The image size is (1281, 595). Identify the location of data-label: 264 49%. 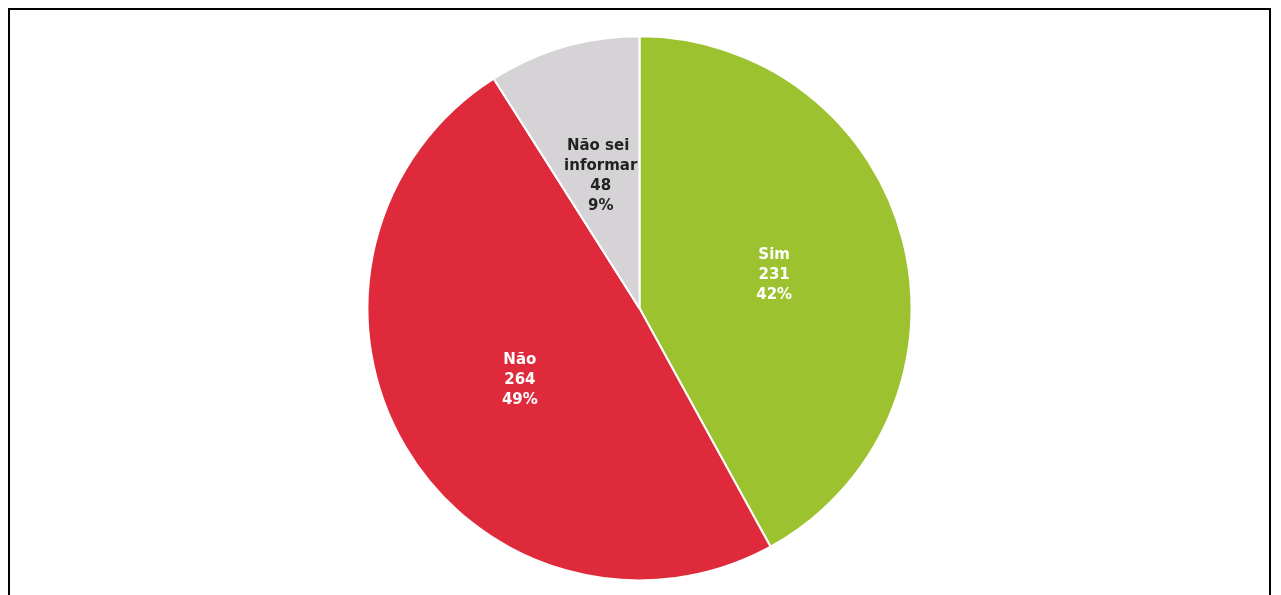
(519, 389).